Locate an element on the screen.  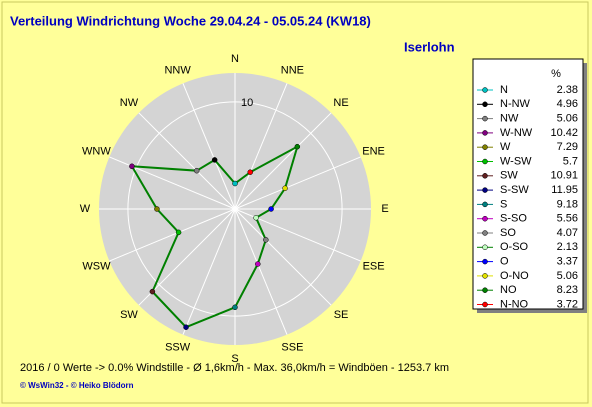
legend-value: 2.13 is located at coordinates (567, 247).